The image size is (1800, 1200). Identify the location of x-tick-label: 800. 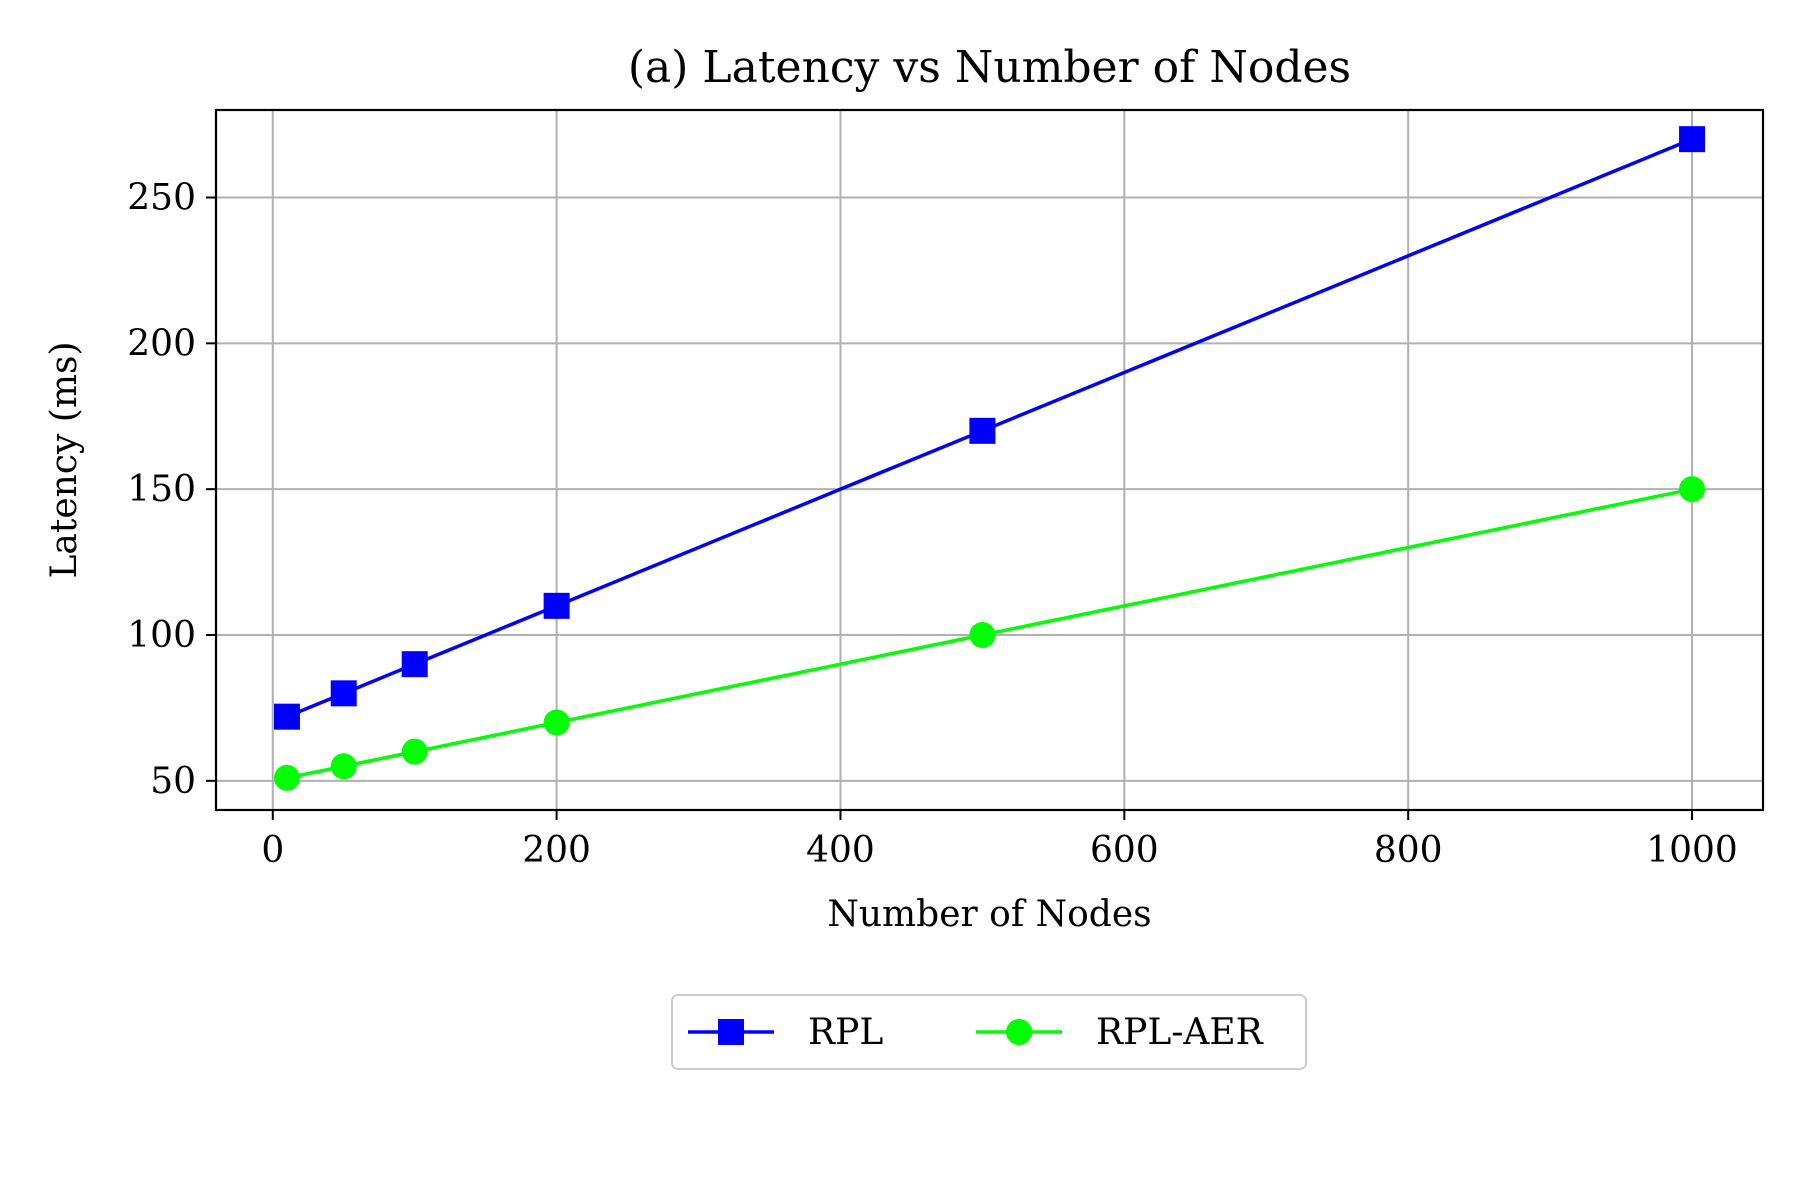
(1408, 850).